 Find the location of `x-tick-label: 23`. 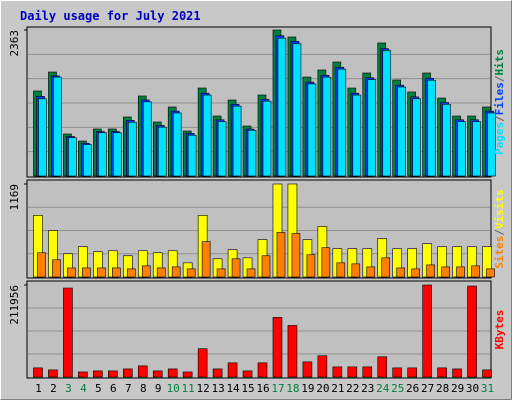

x-tick-label: 23 is located at coordinates (367, 388).